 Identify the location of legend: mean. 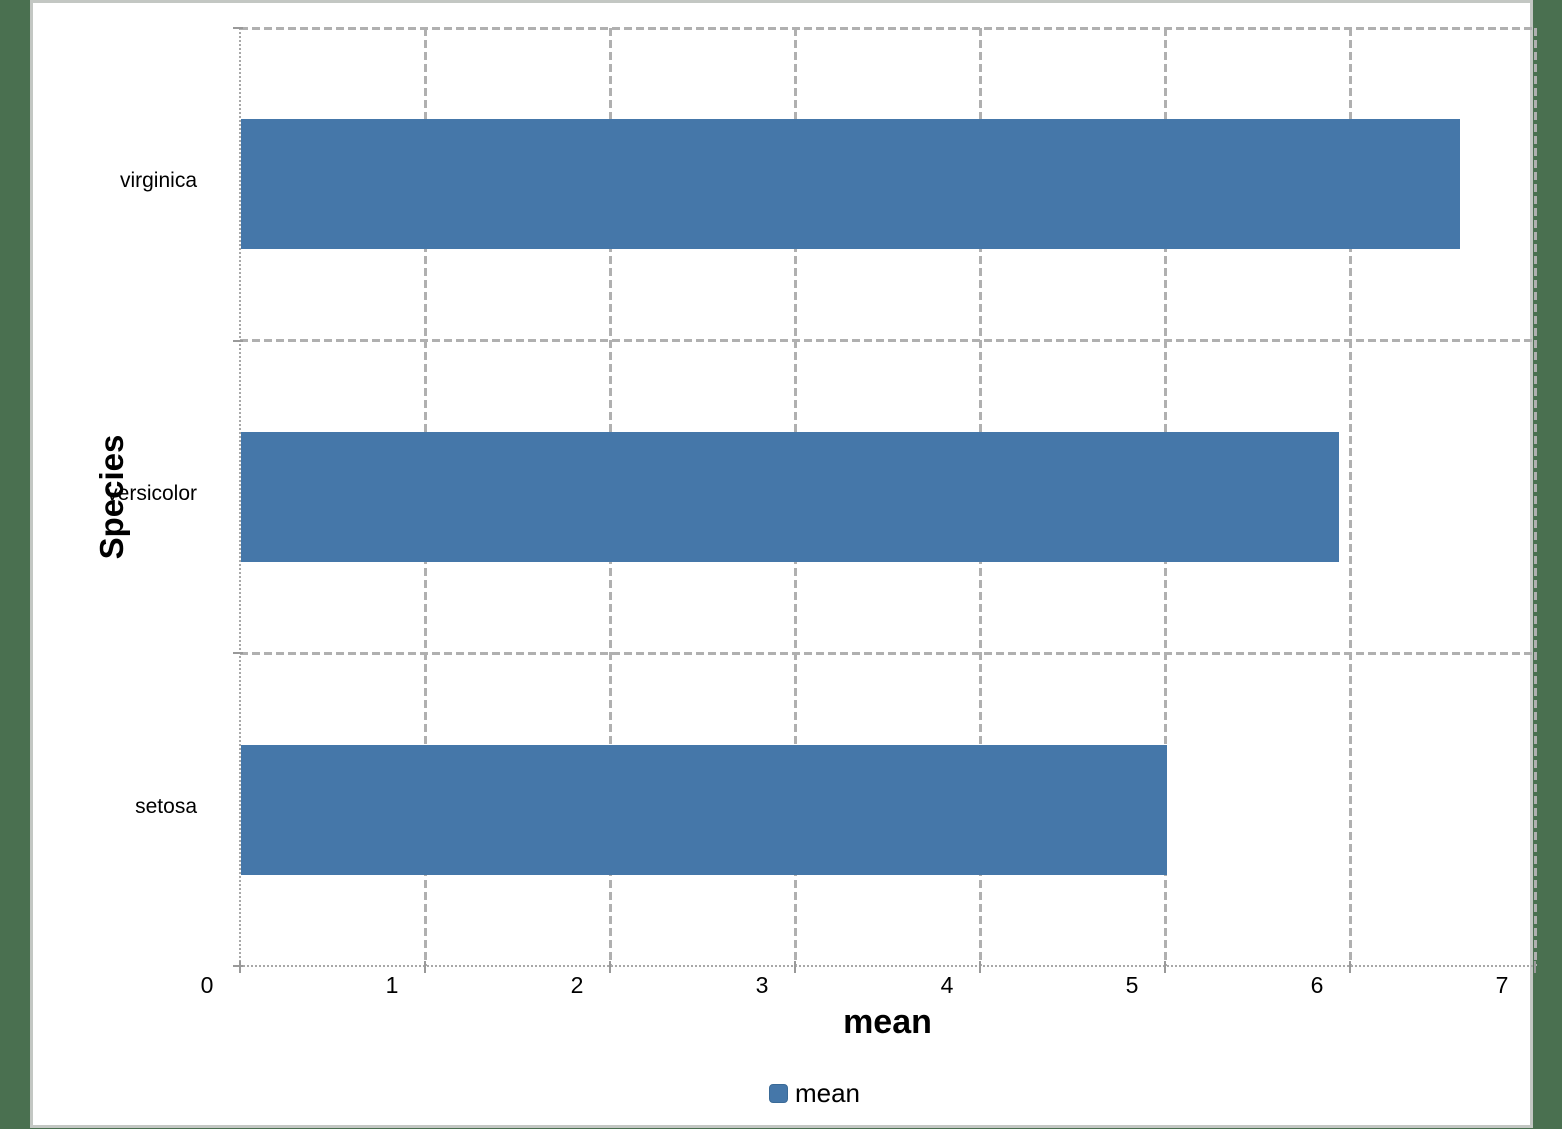
(812, 1093).